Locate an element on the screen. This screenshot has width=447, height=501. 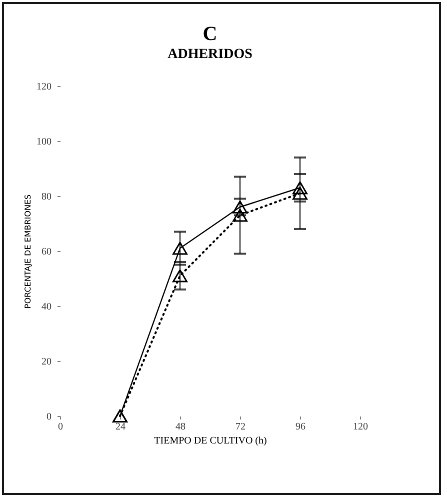
x-tick-label: 0 is located at coordinates (60, 427).